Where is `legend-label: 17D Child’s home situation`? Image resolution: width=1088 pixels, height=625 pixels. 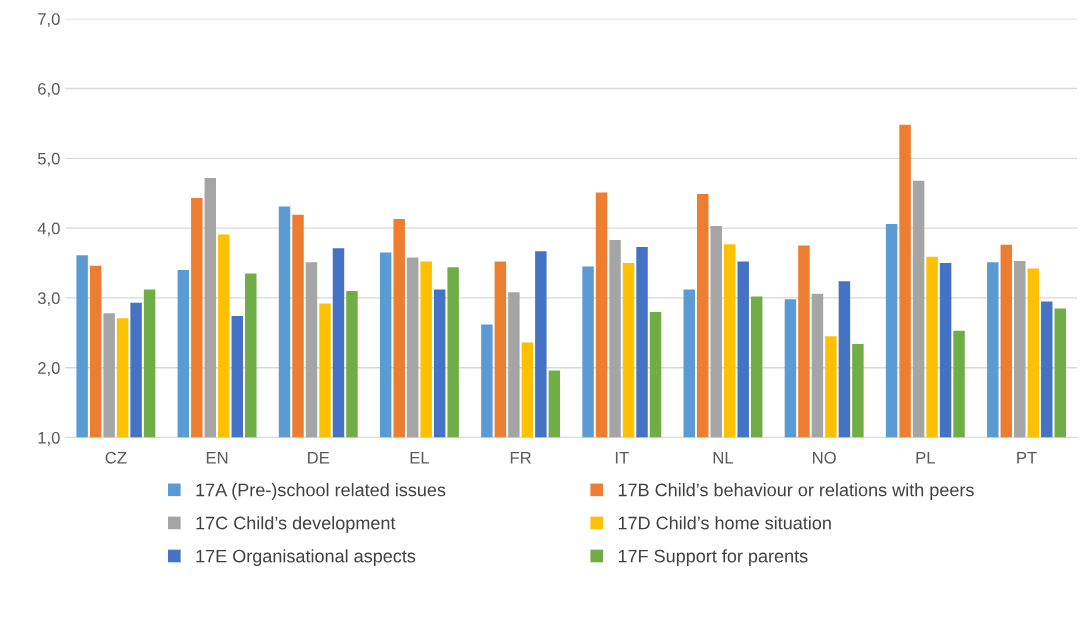 legend-label: 17D Child’s home situation is located at coordinates (724, 523).